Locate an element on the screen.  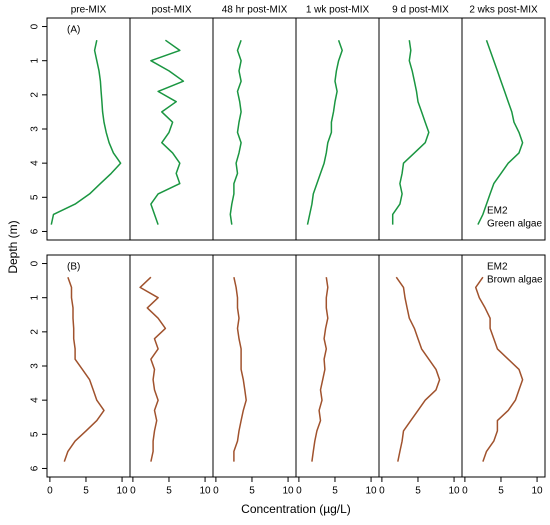
annotation: Brown algae is located at coordinates (515, 280).